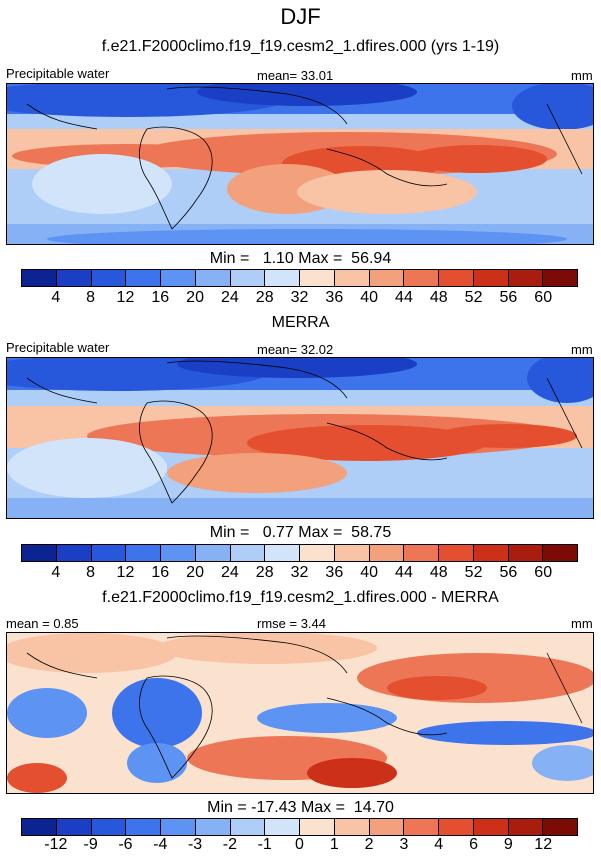 The image size is (601, 857). I want to click on colorbar-tick-label: 0, so click(299, 844).